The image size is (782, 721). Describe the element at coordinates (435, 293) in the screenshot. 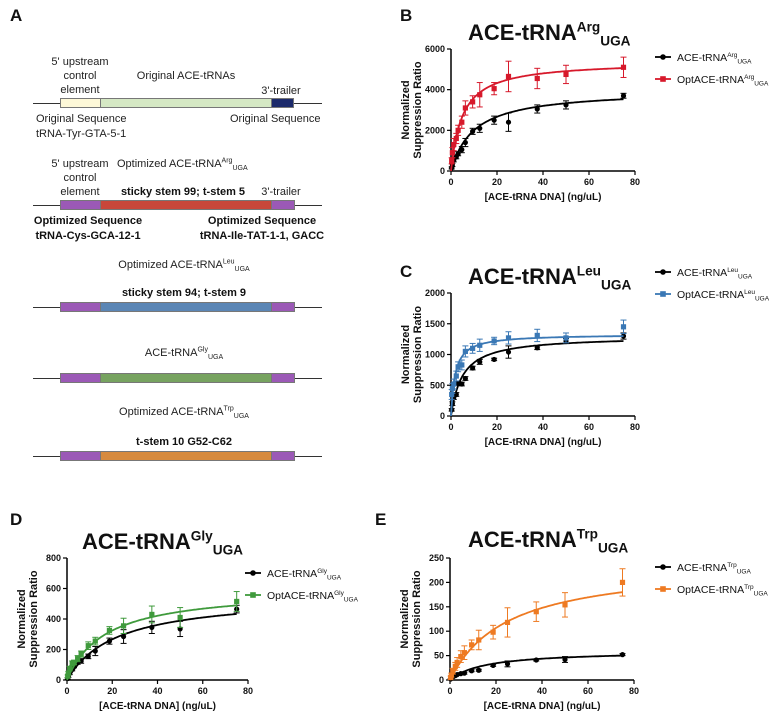

I see `y-tick-label: 2000` at that location.